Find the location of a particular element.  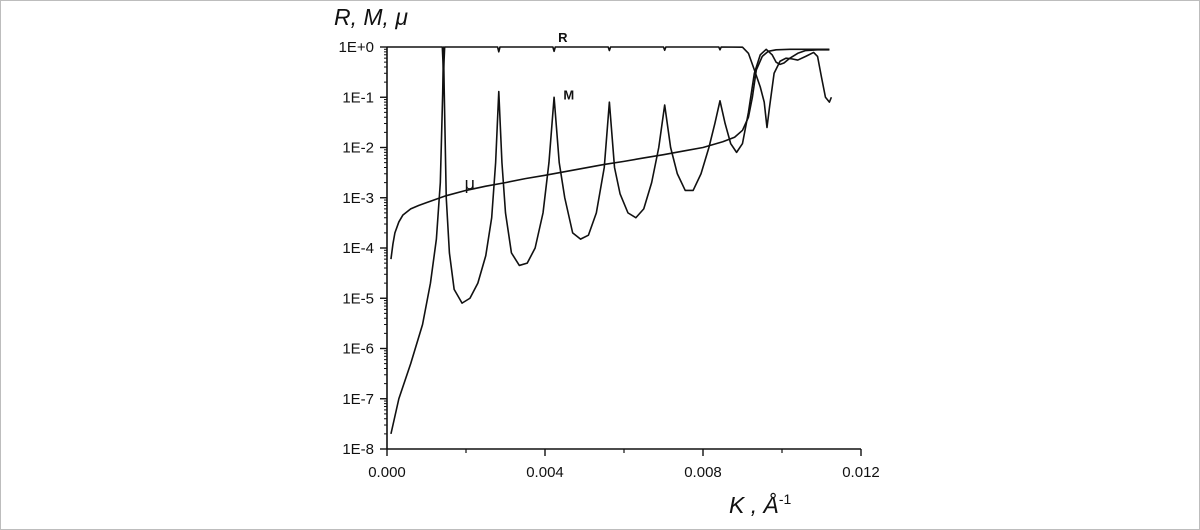

y-tick-label: 1E-3 is located at coordinates (358, 198).